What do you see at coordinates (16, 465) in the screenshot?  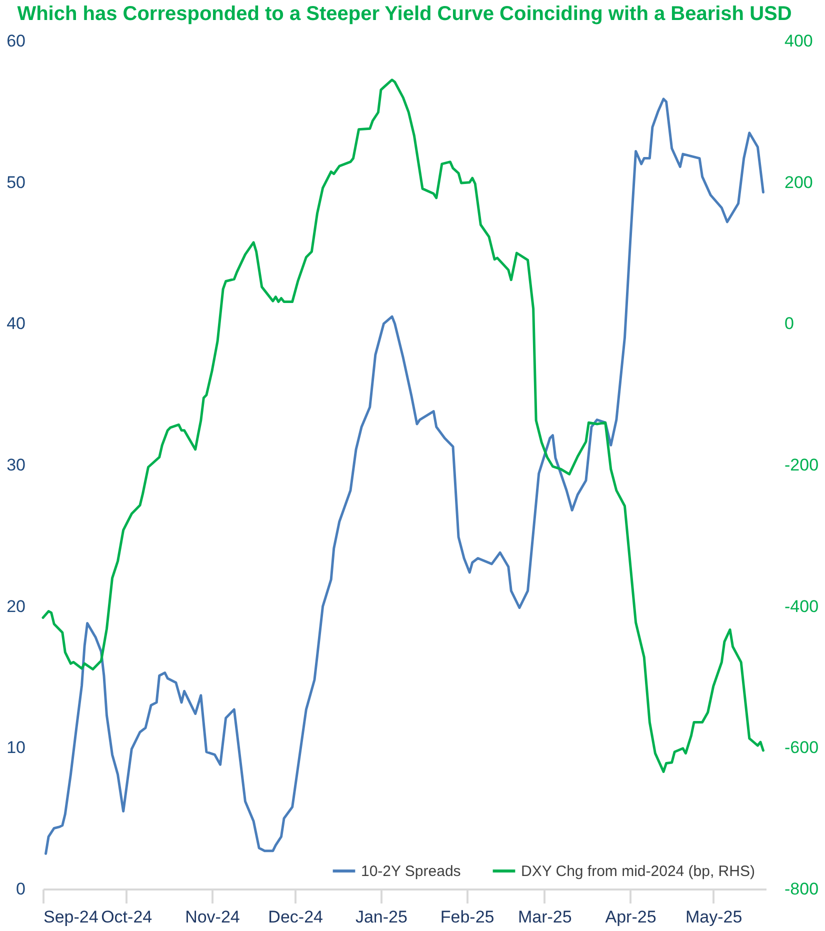 I see `y-tick-label: 30` at bounding box center [16, 465].